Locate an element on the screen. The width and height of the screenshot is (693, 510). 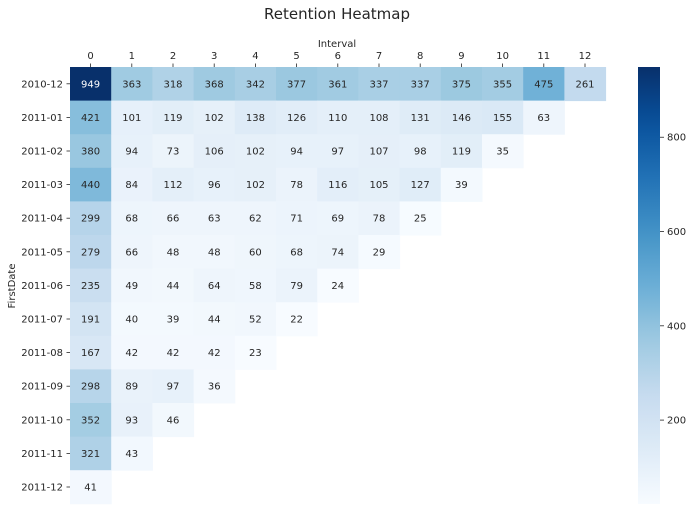
cell-value-label: 97 is located at coordinates (337, 152).